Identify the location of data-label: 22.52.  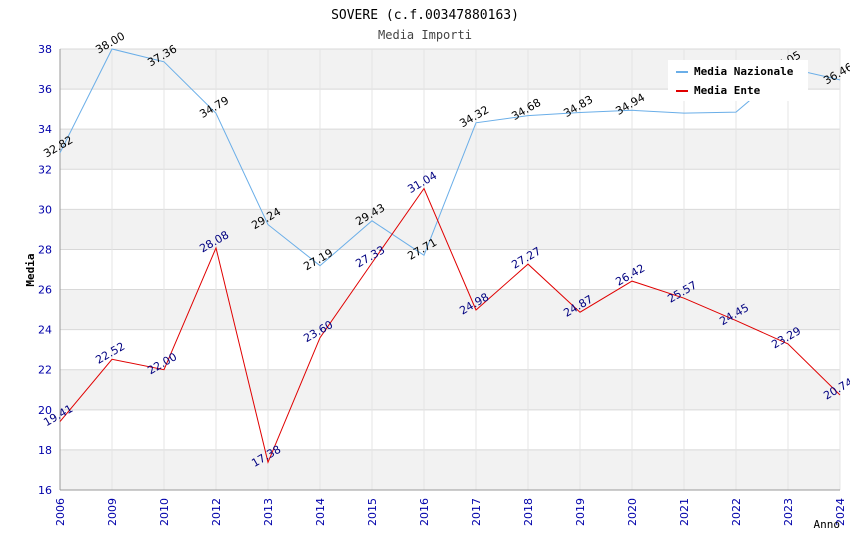
(110, 353).